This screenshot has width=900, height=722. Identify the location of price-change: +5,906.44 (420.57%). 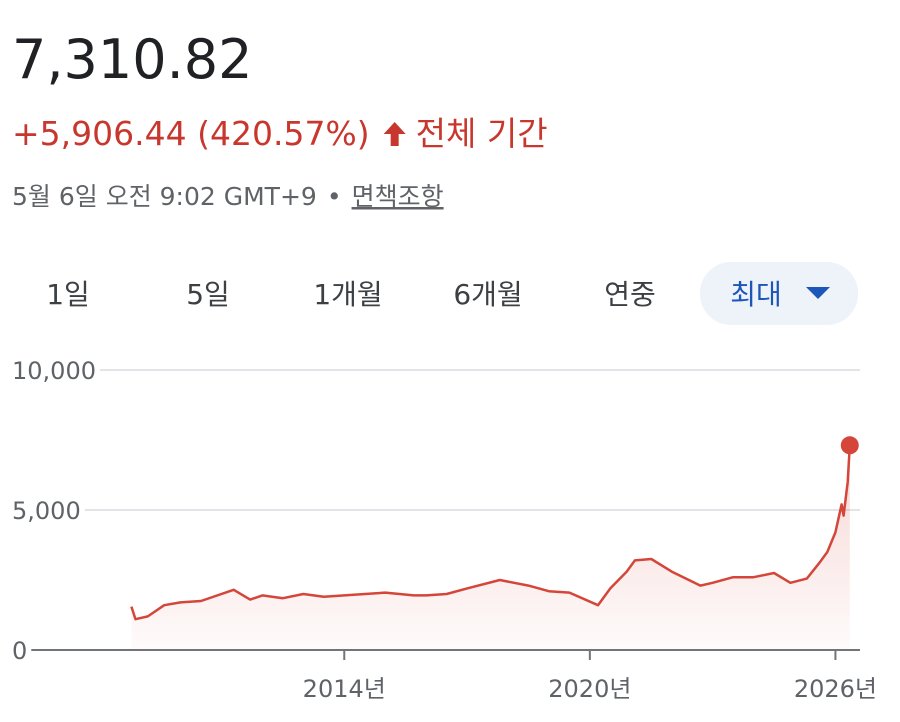
(191, 133).